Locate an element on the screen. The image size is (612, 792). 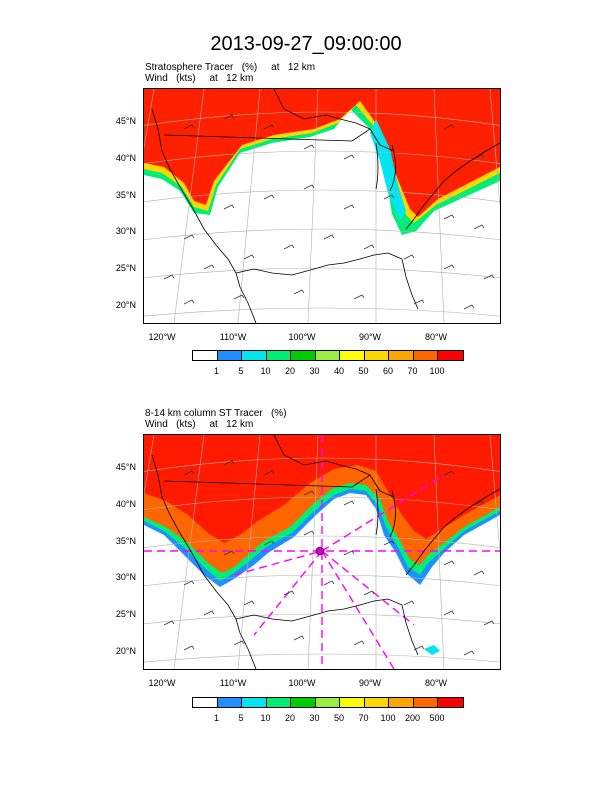
panel2-lon-label: 90°W is located at coordinates (370, 683).